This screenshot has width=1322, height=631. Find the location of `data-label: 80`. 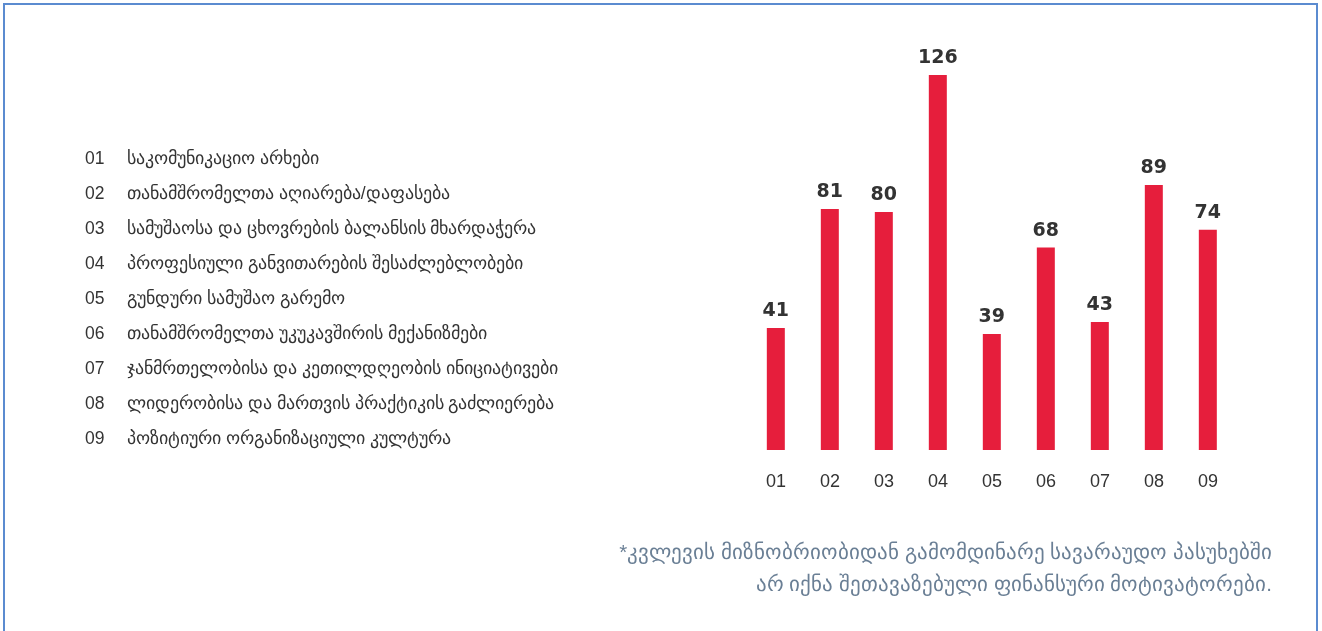

data-label: 80 is located at coordinates (884, 192).